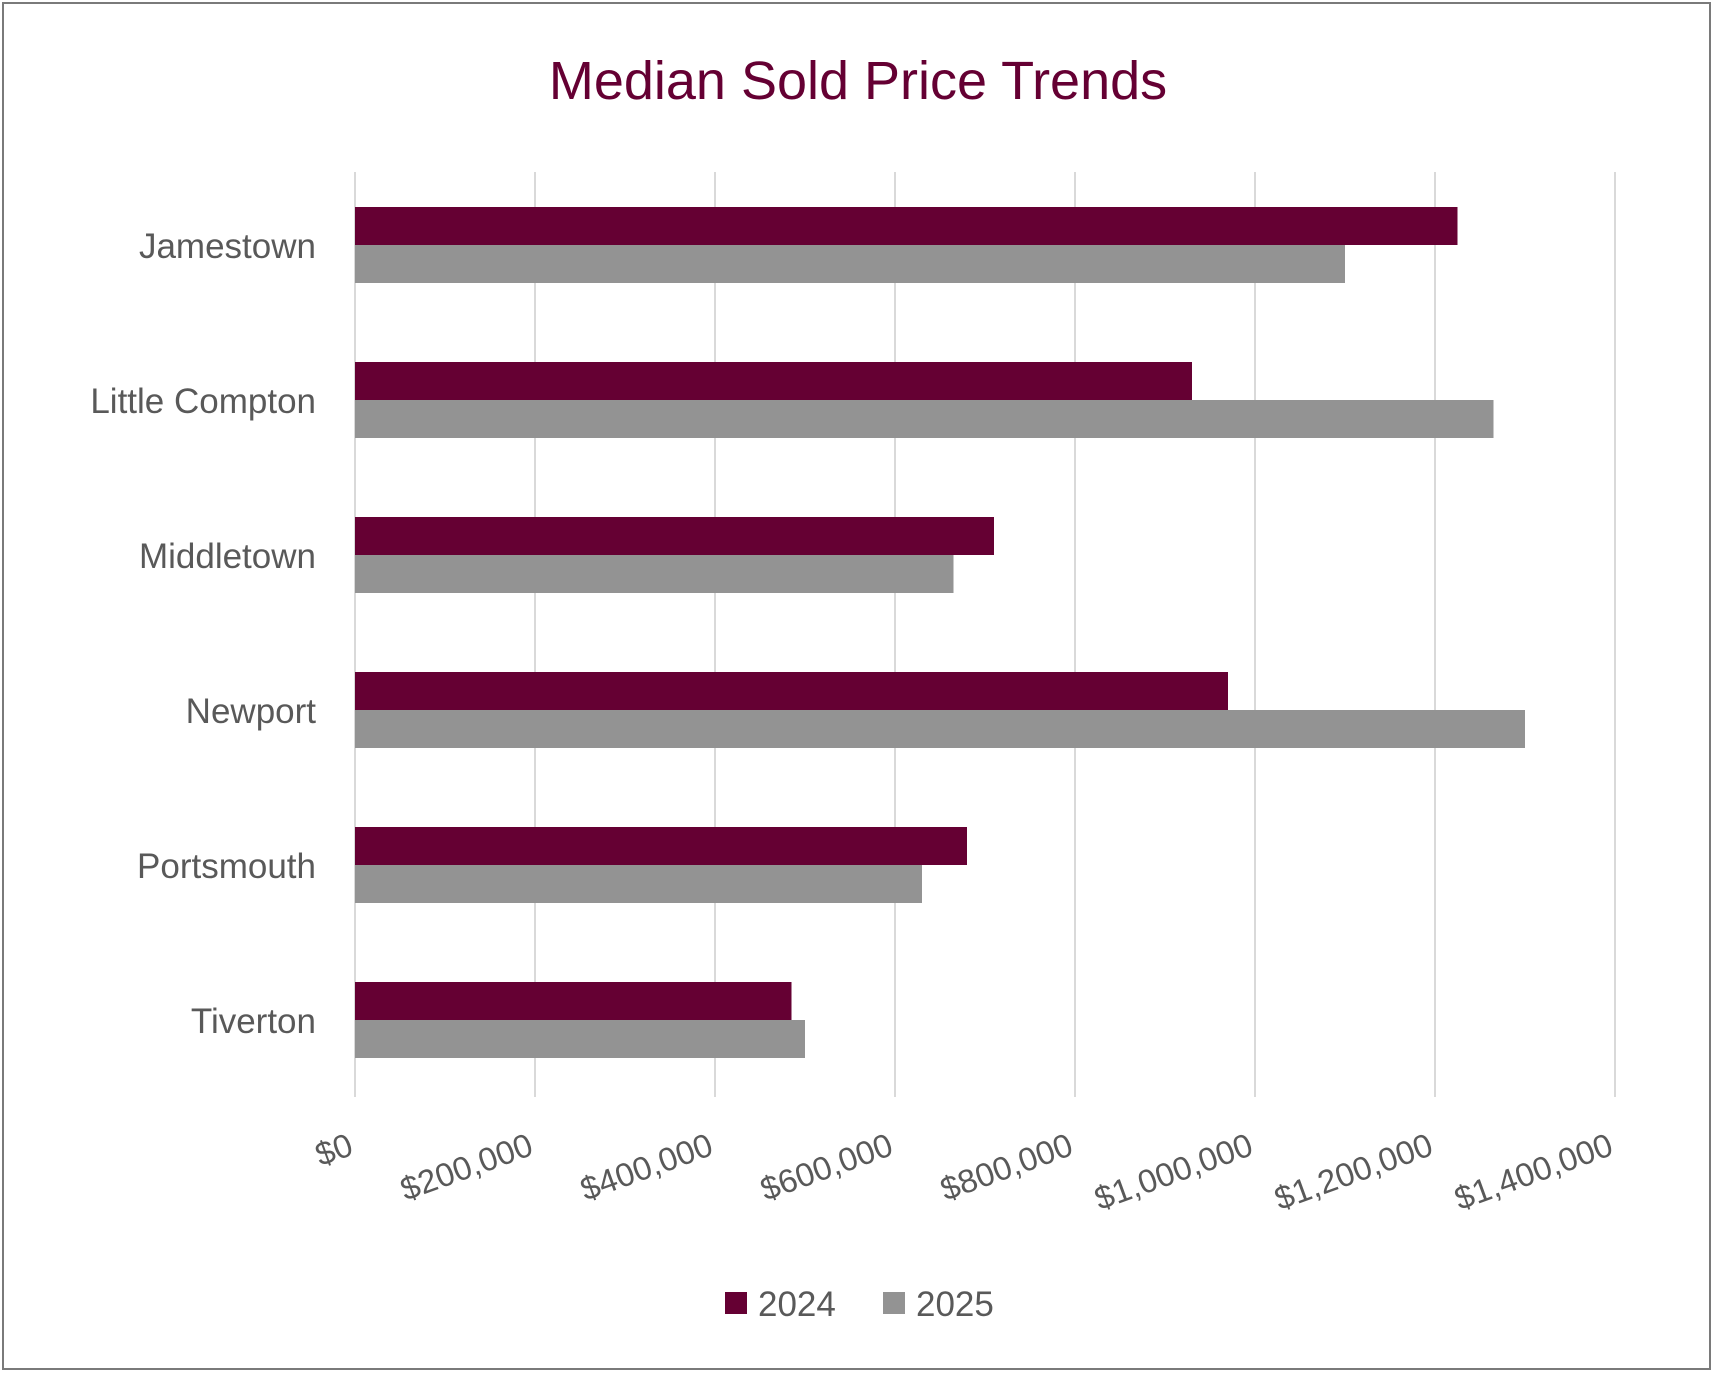 Image resolution: width=1717 pixels, height=1376 pixels. What do you see at coordinates (638, 884) in the screenshot?
I see `bar-portsmouth-2025` at bounding box center [638, 884].